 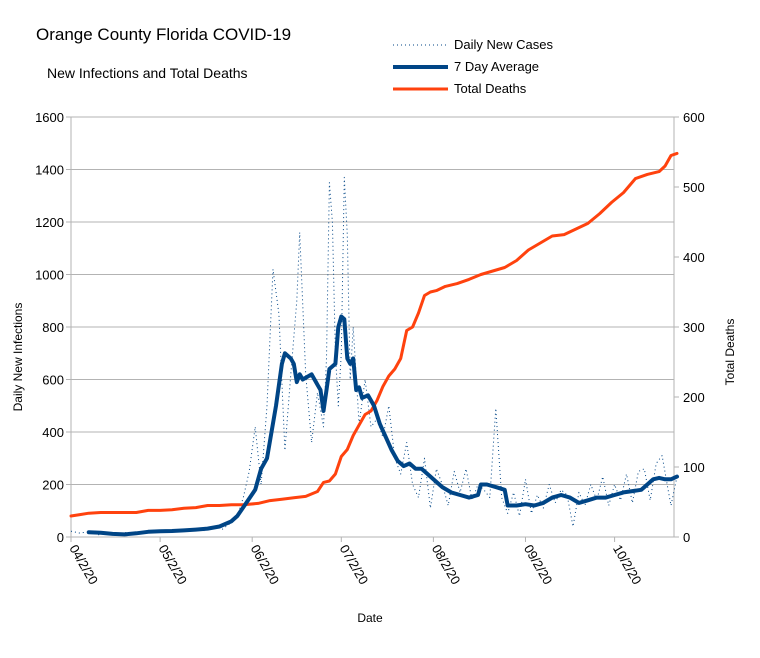 I want to click on legend-label-deaths: Total Deaths, so click(x=490, y=88).